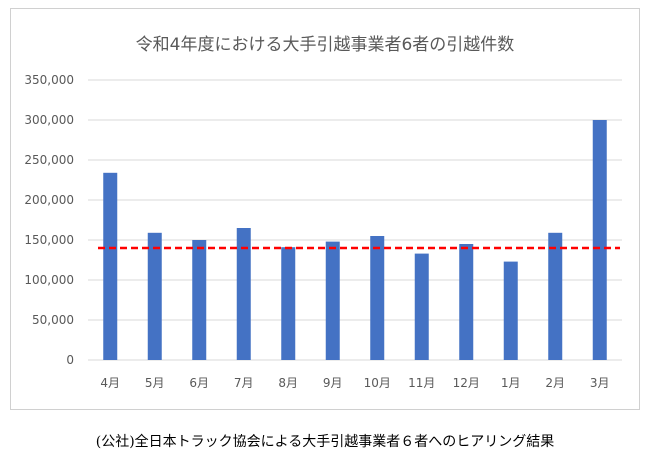  Describe the element at coordinates (244, 383) in the screenshot. I see `x-tick-label: 7月` at that location.